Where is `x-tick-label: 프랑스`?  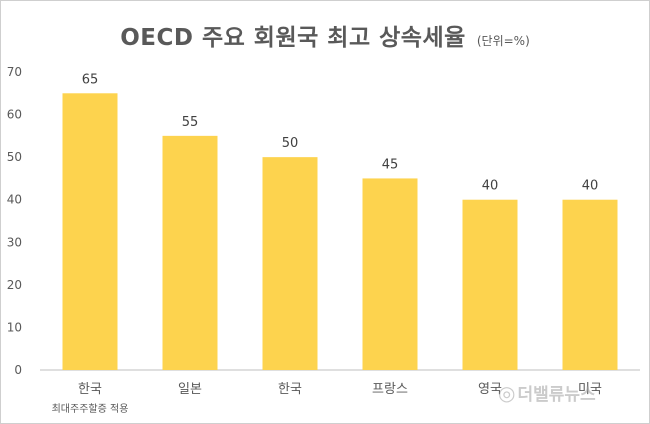
x-tick-label: 프랑스 is located at coordinates (390, 389).